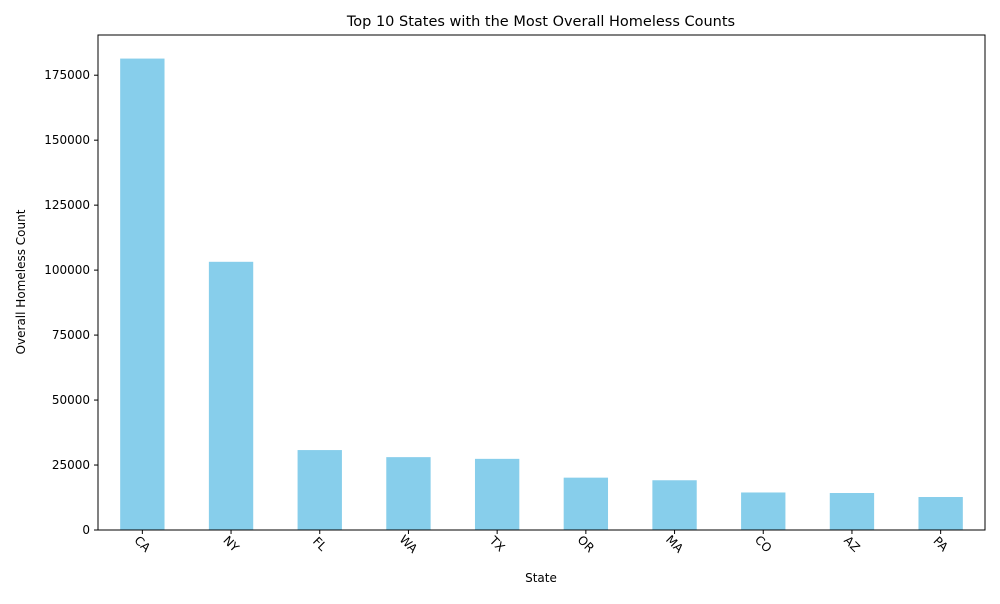 The width and height of the screenshot is (1000, 604). I want to click on x-axis: CA NY FL WA TX OR MA CO AZ PA, so click(542, 543).